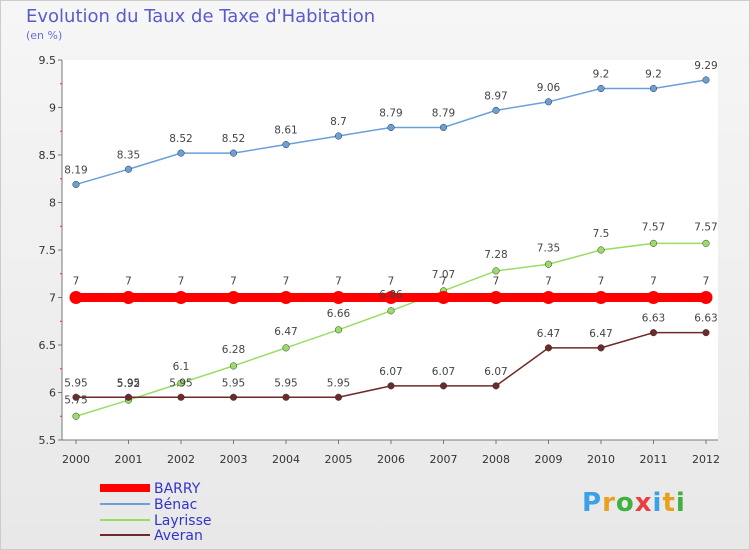 This screenshot has width=750, height=550. I want to click on logo-letter: x, so click(643, 503).